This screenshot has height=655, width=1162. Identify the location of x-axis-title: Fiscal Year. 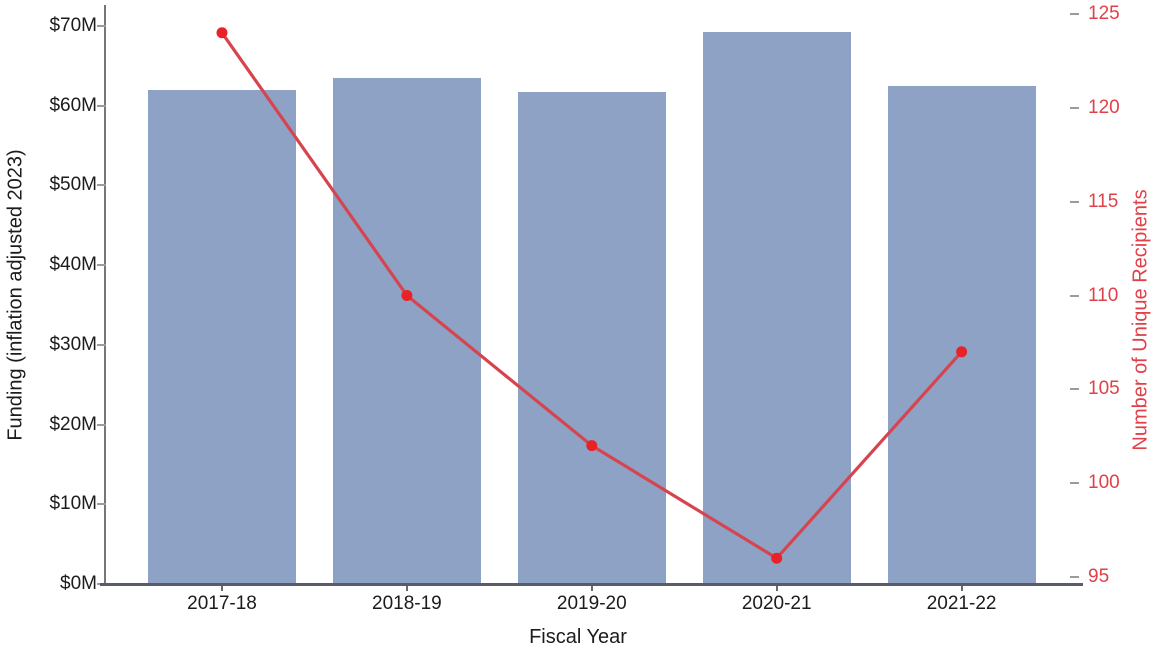
(578, 637).